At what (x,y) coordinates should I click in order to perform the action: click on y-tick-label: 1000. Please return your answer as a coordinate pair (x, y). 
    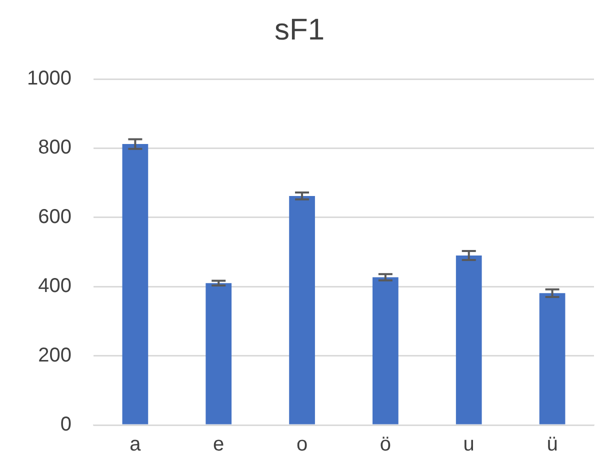
    Looking at the image, I should click on (49, 79).